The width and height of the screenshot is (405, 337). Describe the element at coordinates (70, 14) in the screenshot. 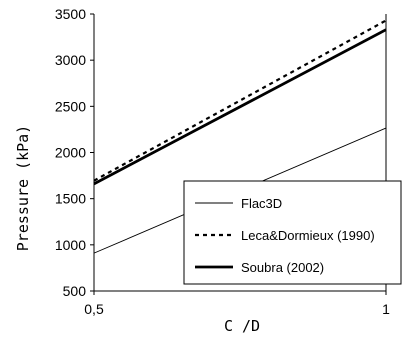

I see `y-tick-label: 3500` at that location.